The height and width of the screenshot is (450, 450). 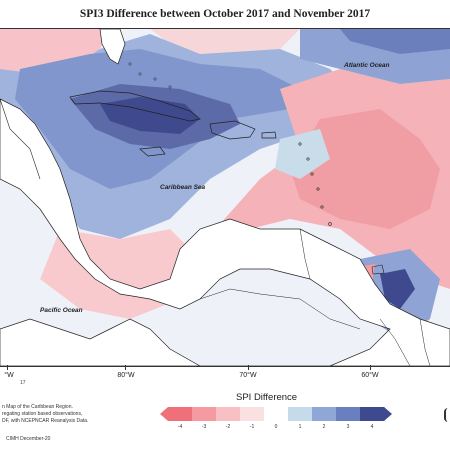 I want to click on legend-tick-label: 0, so click(x=276, y=427).